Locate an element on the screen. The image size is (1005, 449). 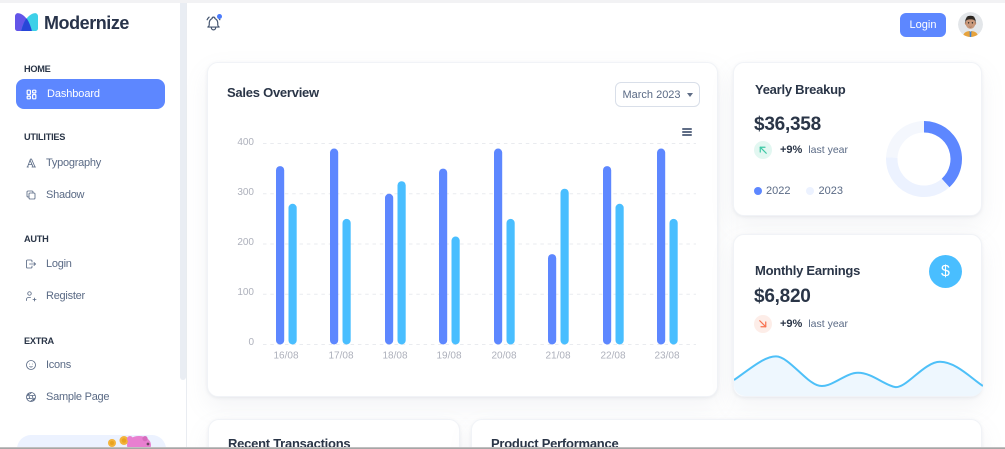
svg-text: 19/08 is located at coordinates (448, 356).